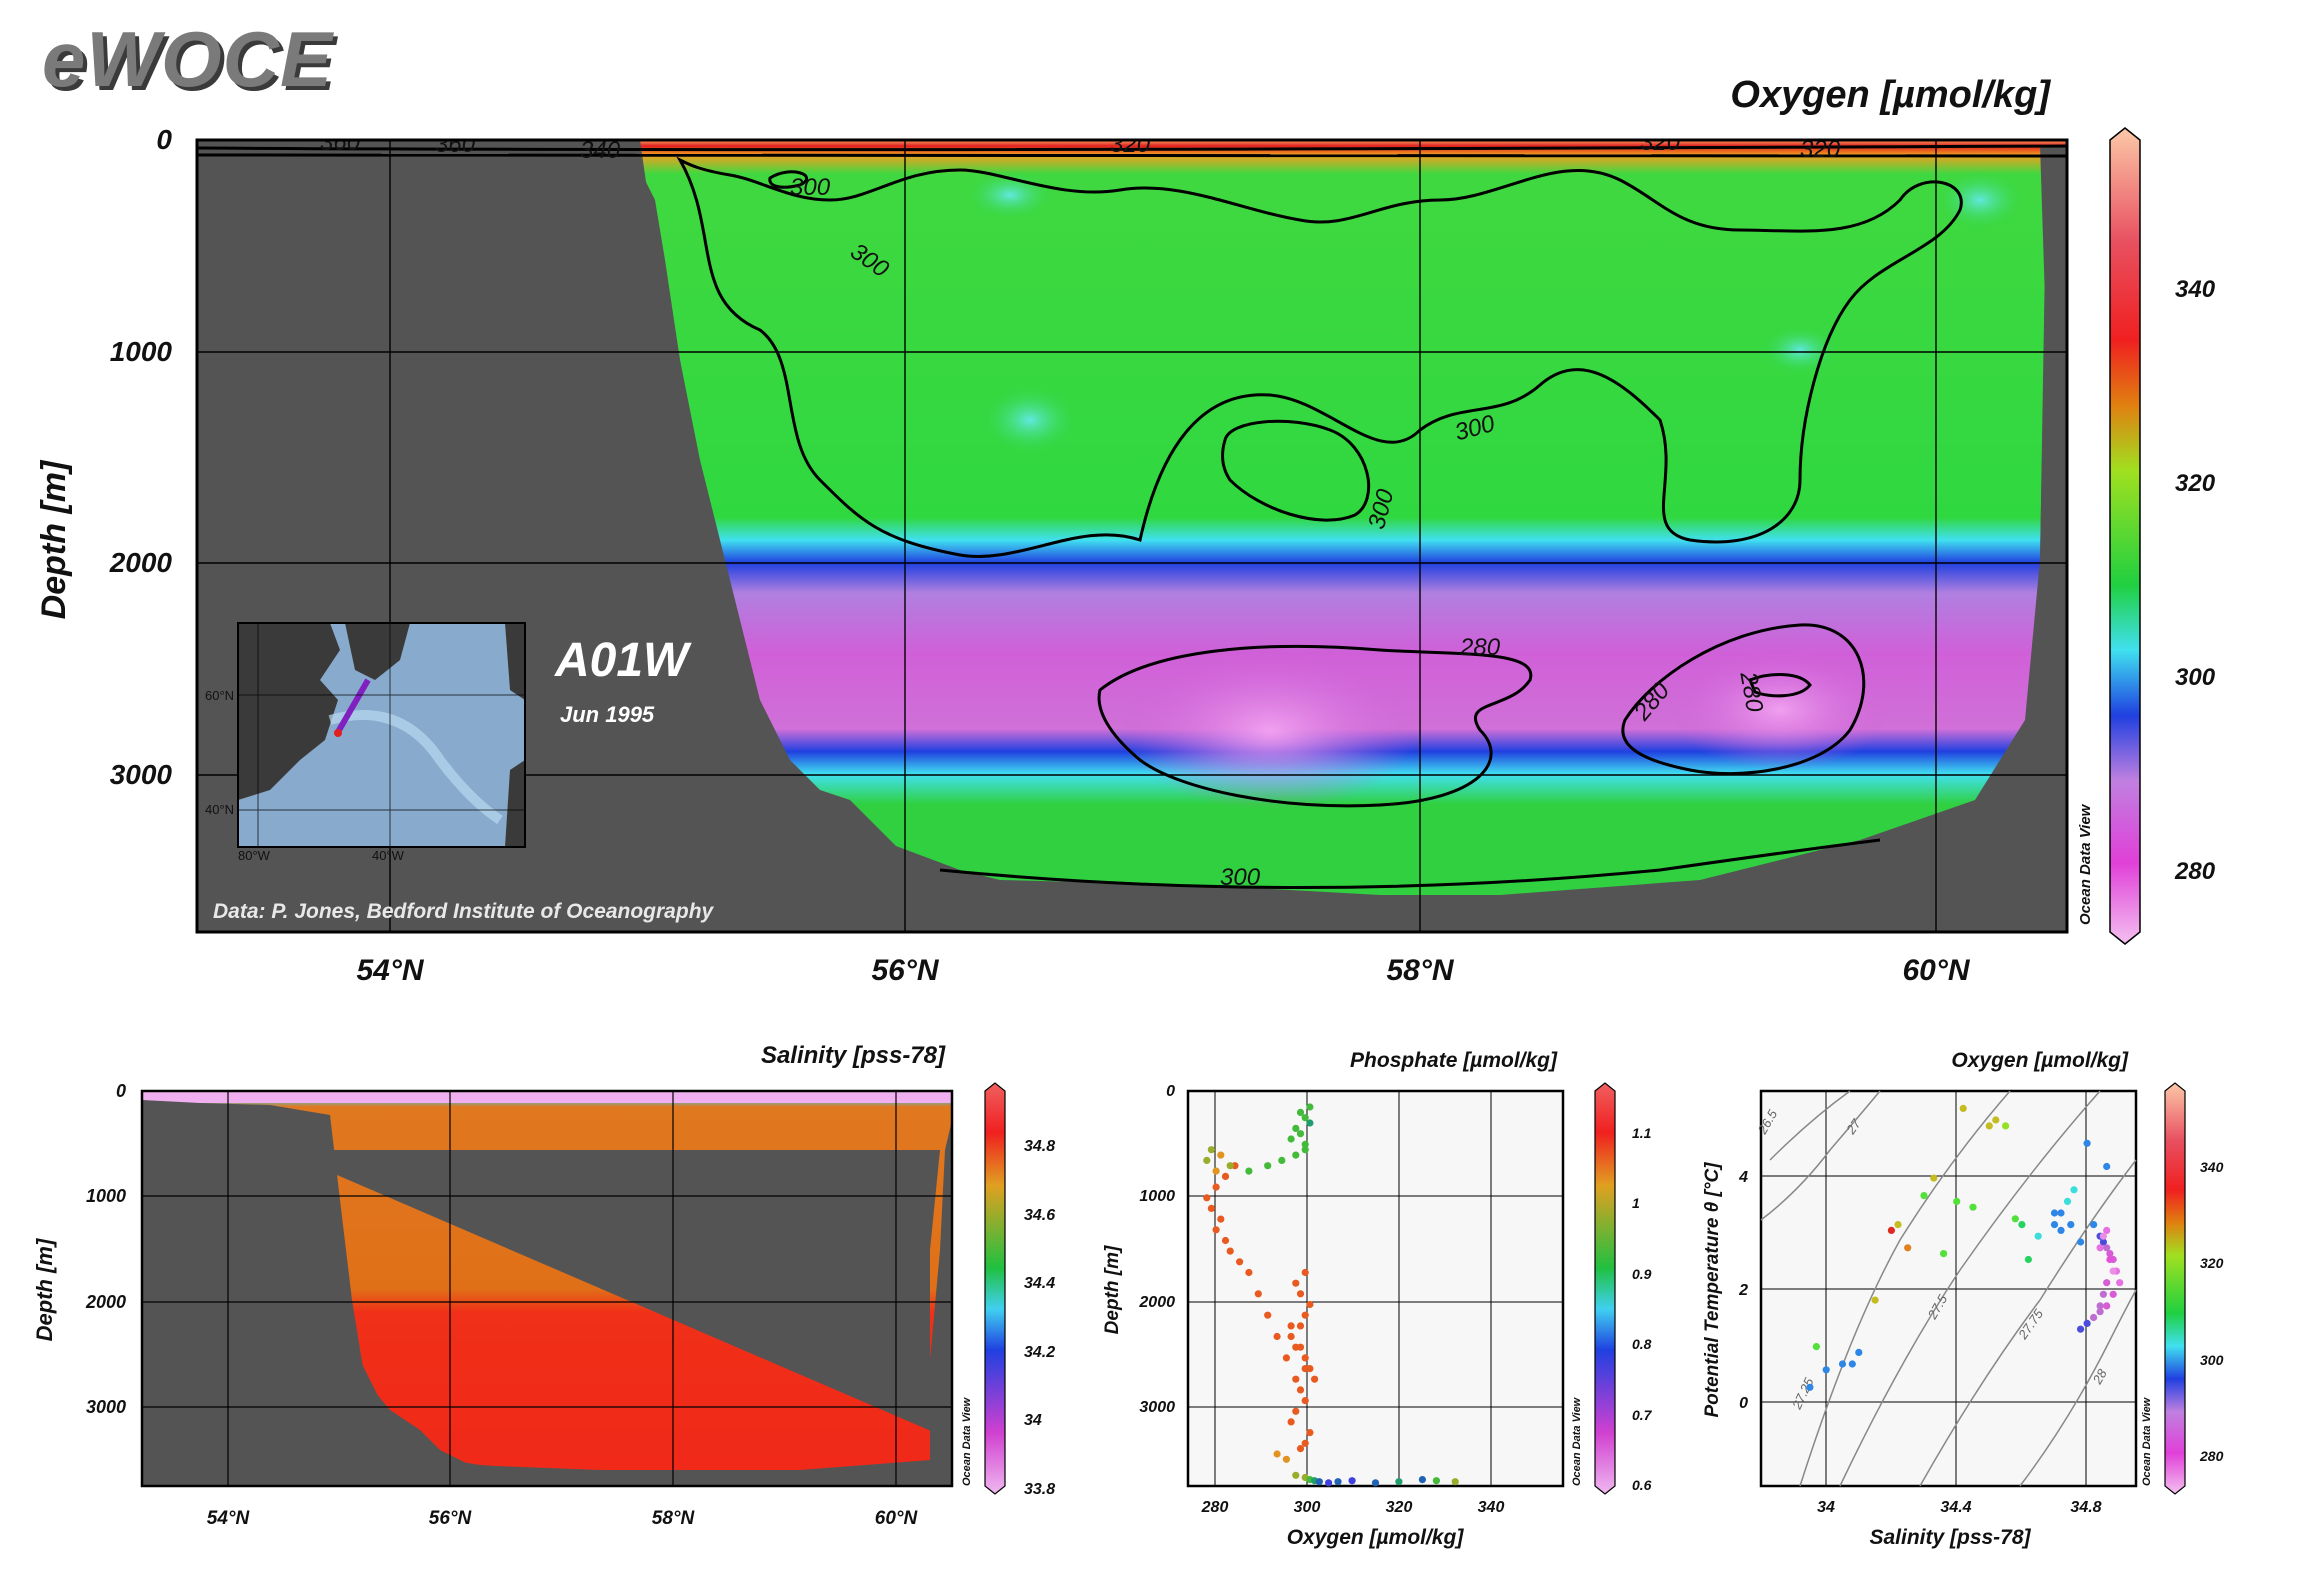 This screenshot has height=1584, width=2317. I want to click on main-colorbar: 340 320 300 280 Ocean Data View, so click(2146, 536).